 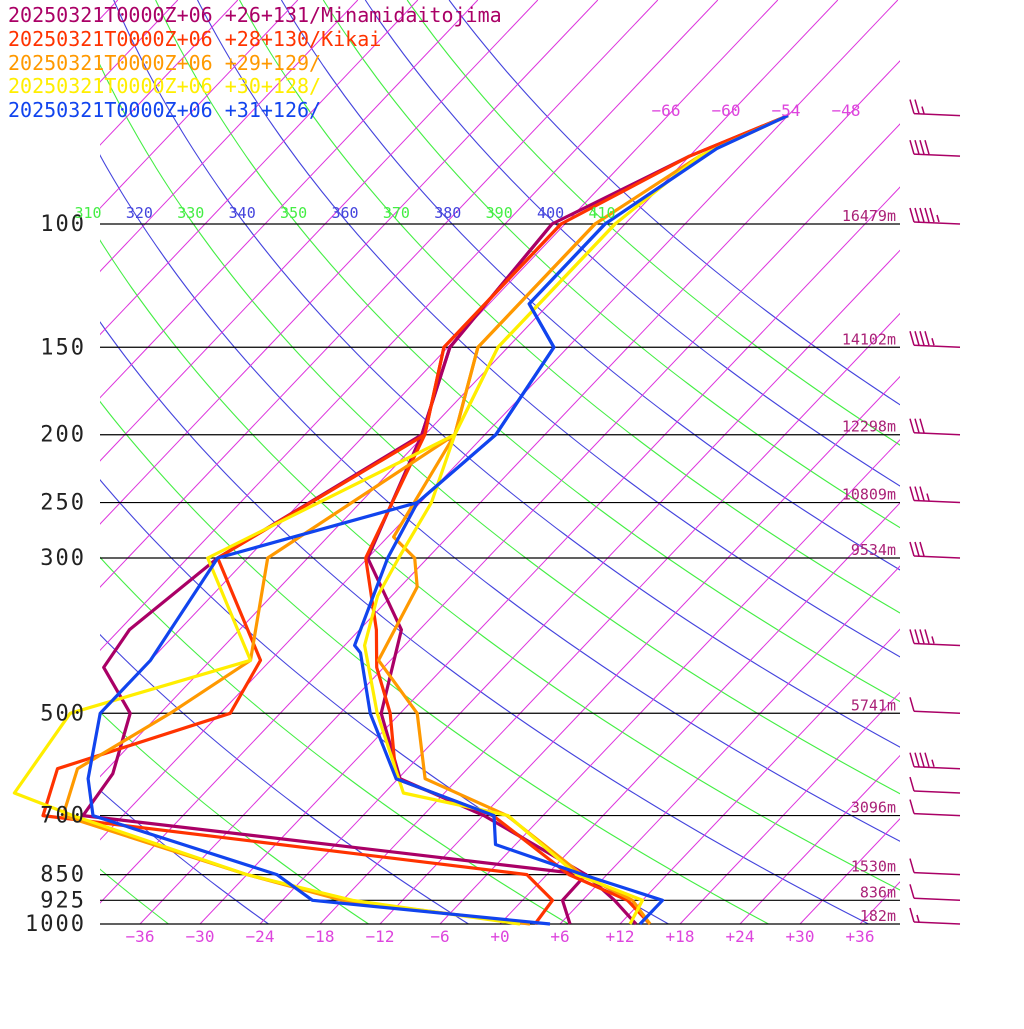 I want to click on pressure-tick-label: 250, so click(x=63, y=503).